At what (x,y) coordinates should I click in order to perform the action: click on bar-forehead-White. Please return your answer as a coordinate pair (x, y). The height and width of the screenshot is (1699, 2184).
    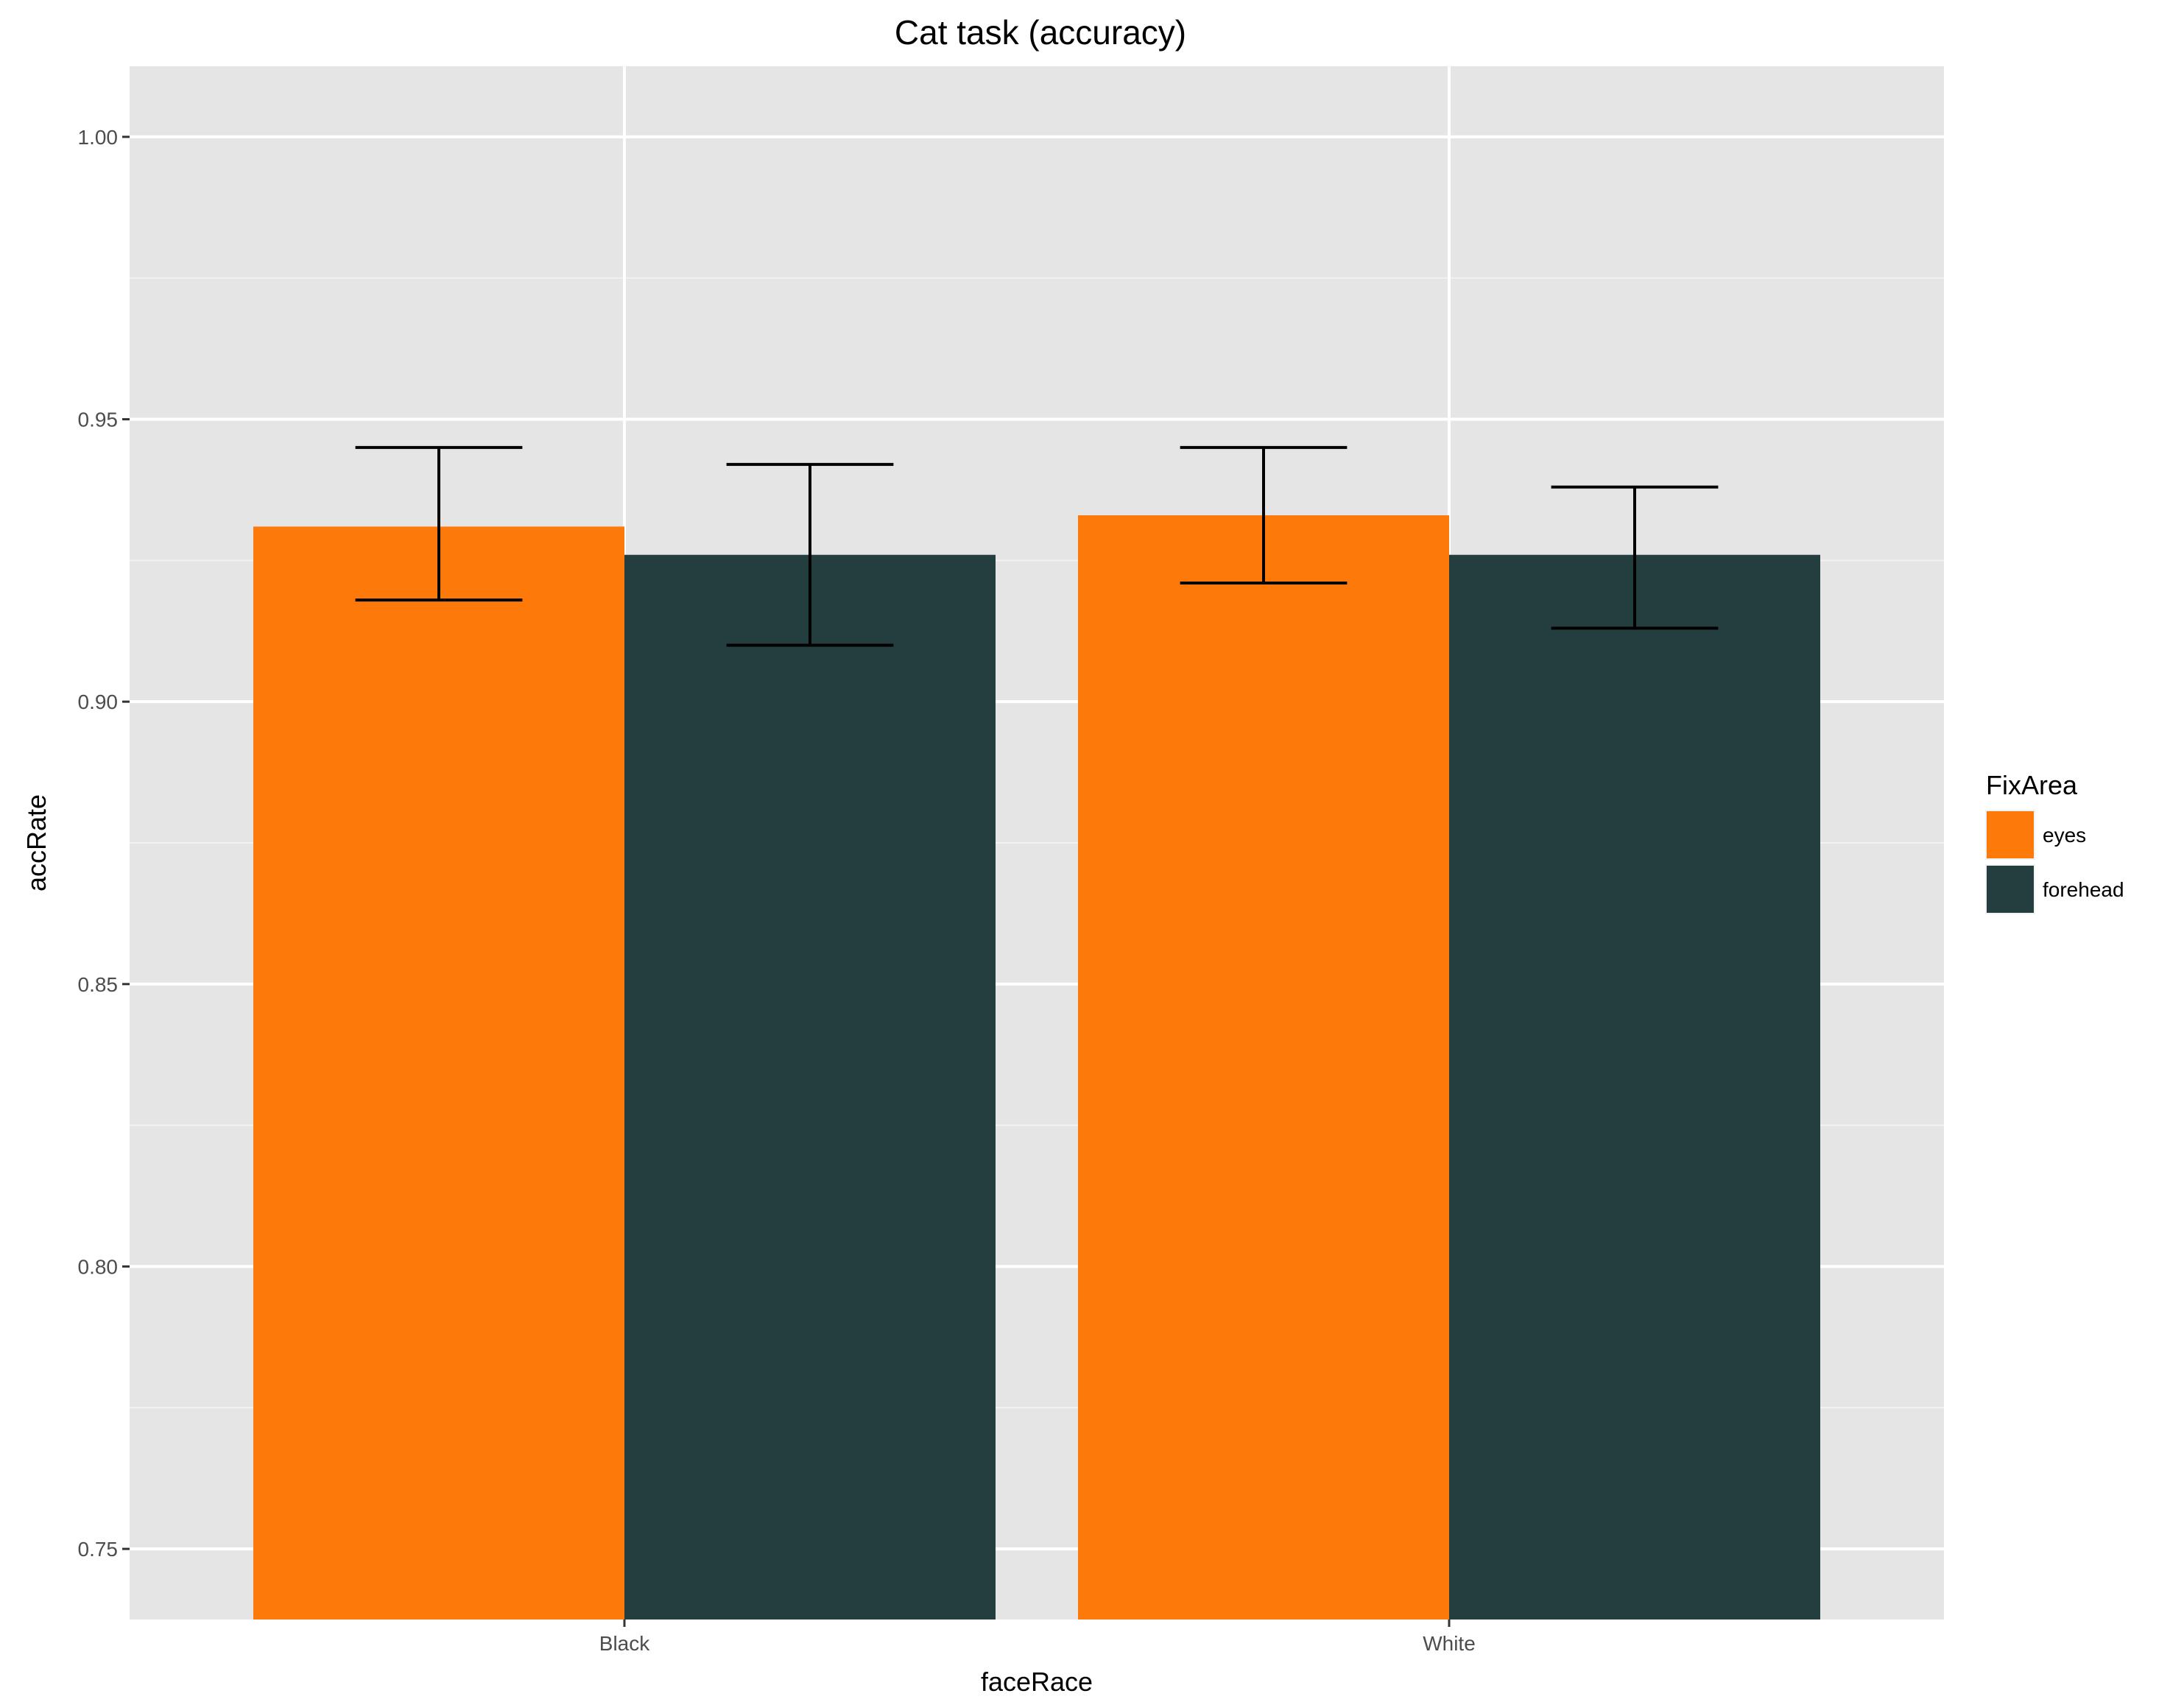
    Looking at the image, I should click on (1634, 1086).